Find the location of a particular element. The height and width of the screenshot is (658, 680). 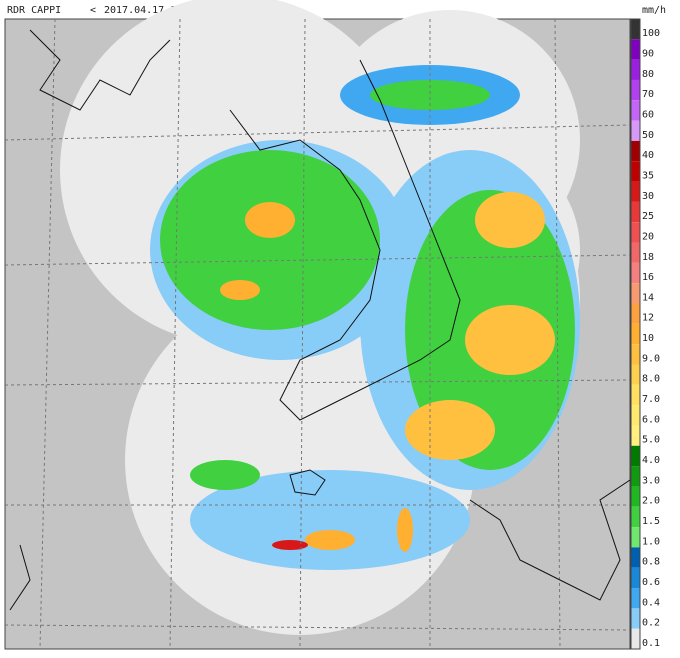

legend-label: 0.2 is located at coordinates (651, 623).